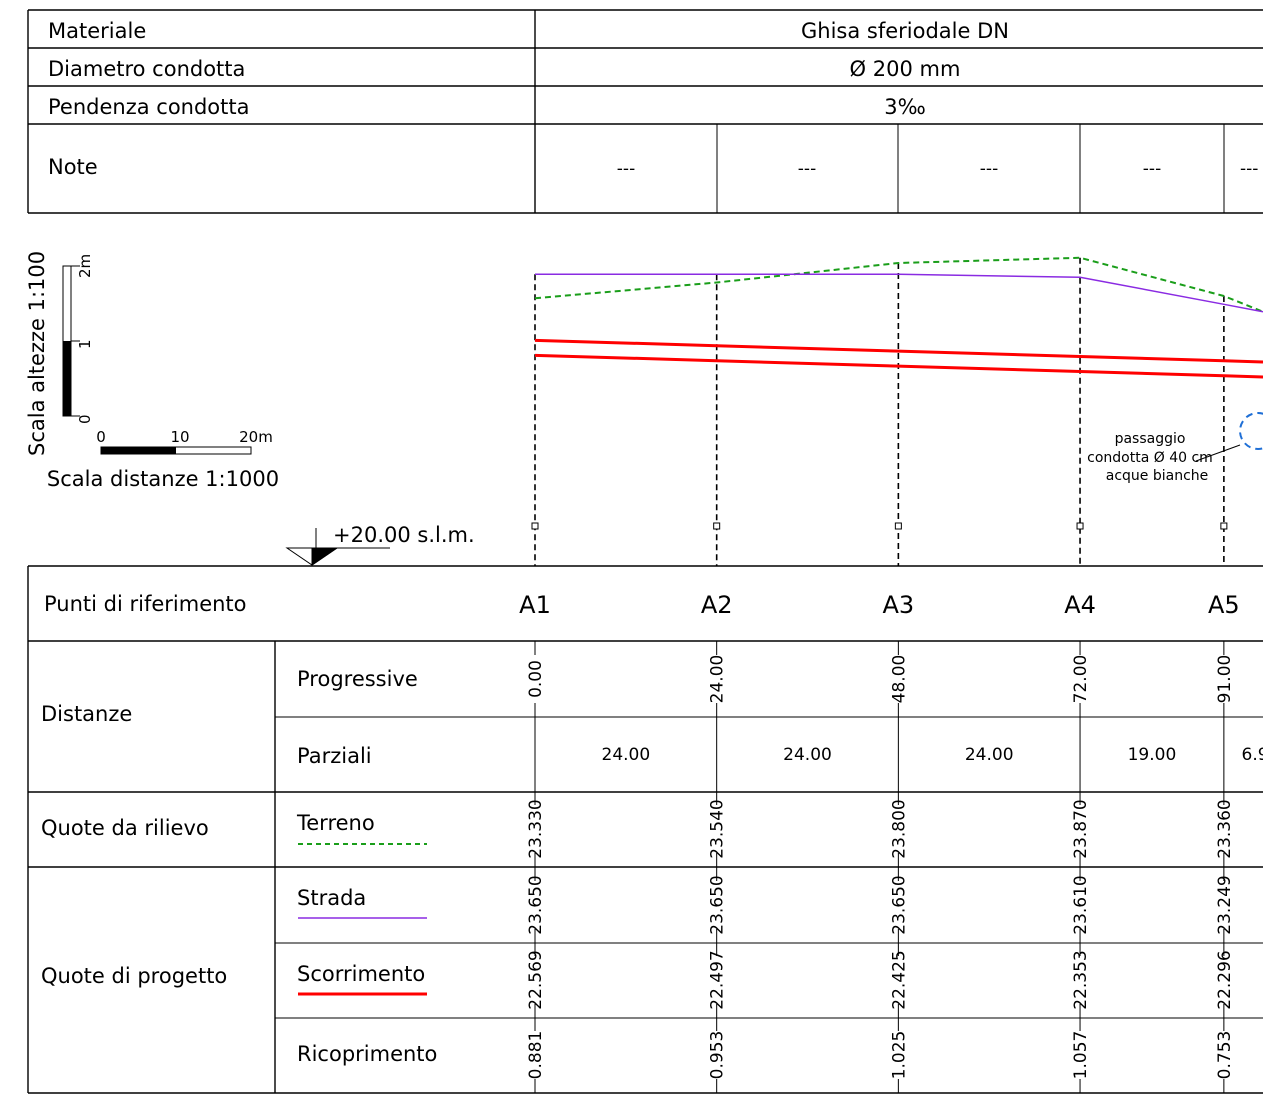  I want to click on ricoprimento-value: 1.057, so click(1081, 1055).